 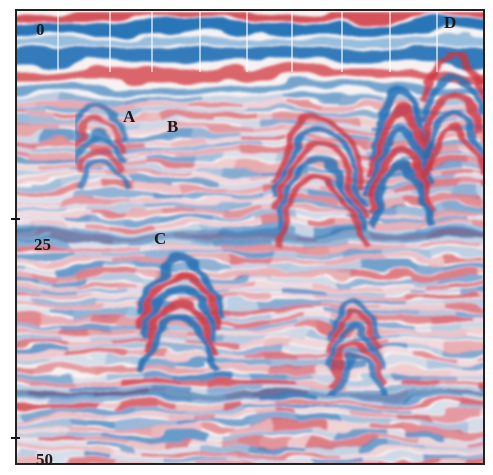 What do you see at coordinates (160, 238) in the screenshot?
I see `marker-label: C` at bounding box center [160, 238].